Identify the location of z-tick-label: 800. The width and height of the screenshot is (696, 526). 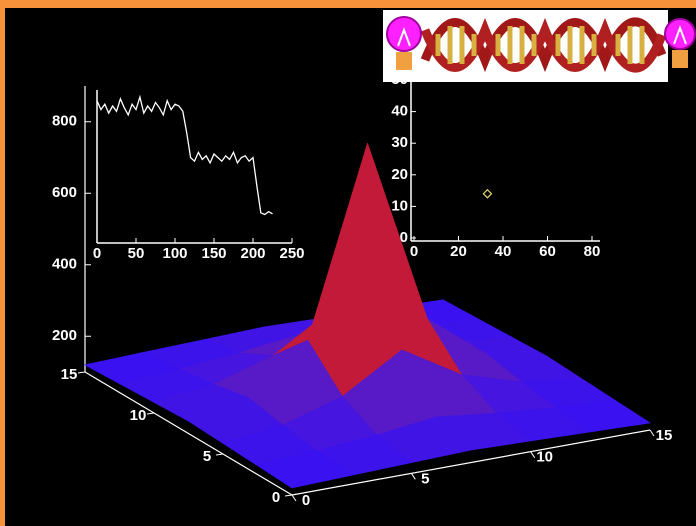
(64, 121).